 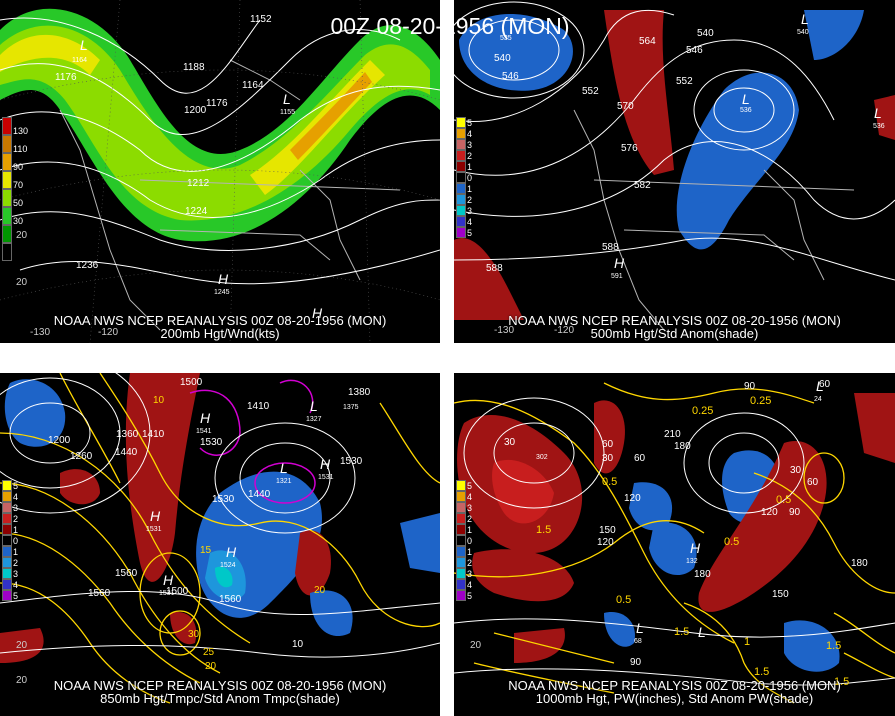 I want to click on pw-label: 0.25, so click(x=702, y=411).